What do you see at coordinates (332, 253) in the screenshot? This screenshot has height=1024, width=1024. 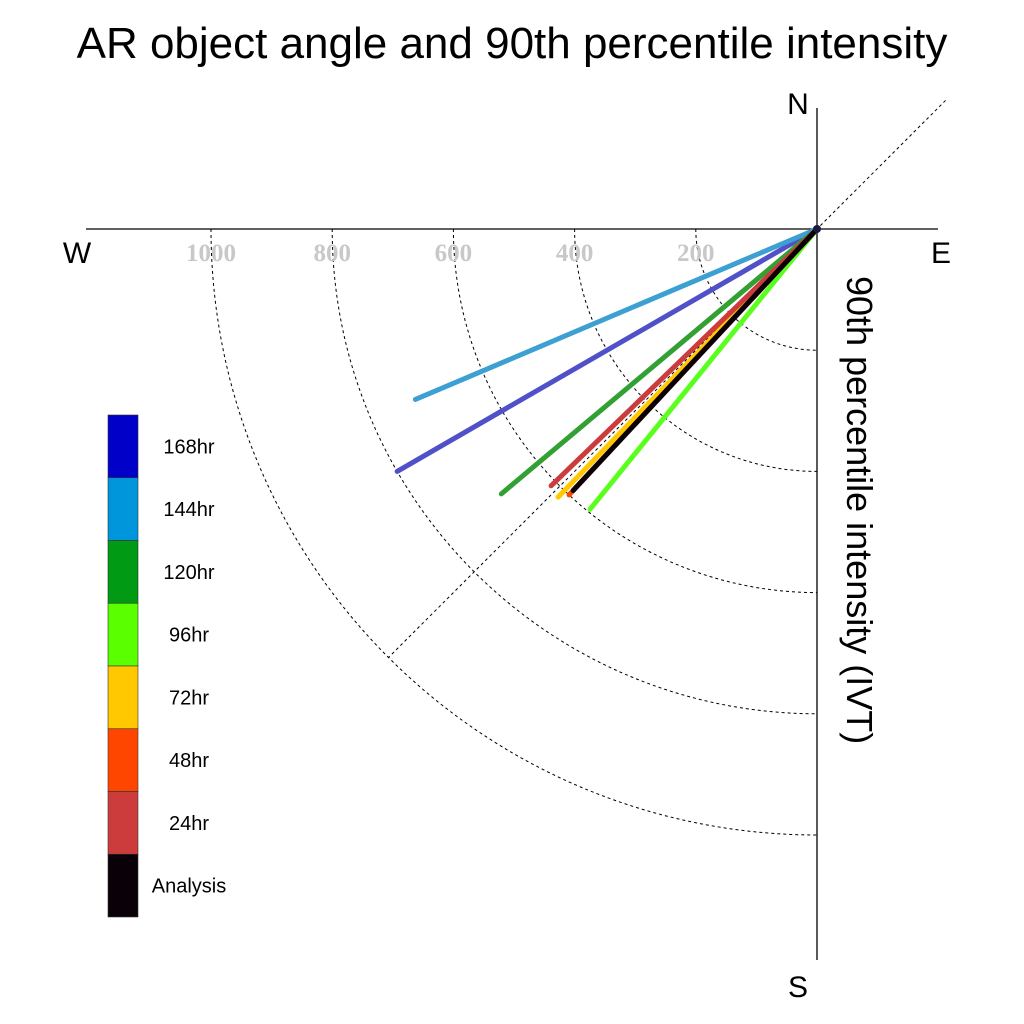 I see `radial-tick-label: 800` at bounding box center [332, 253].